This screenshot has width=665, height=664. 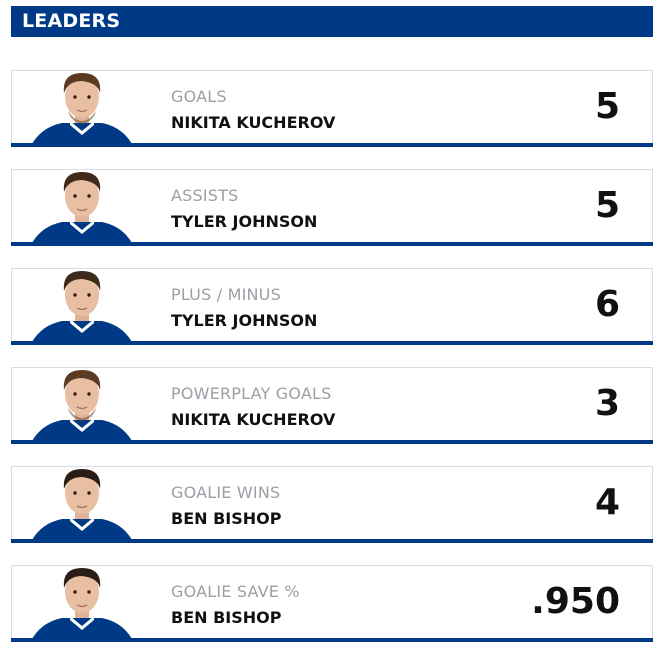 I want to click on stat-label: PLUS / MINUS, so click(x=226, y=294).